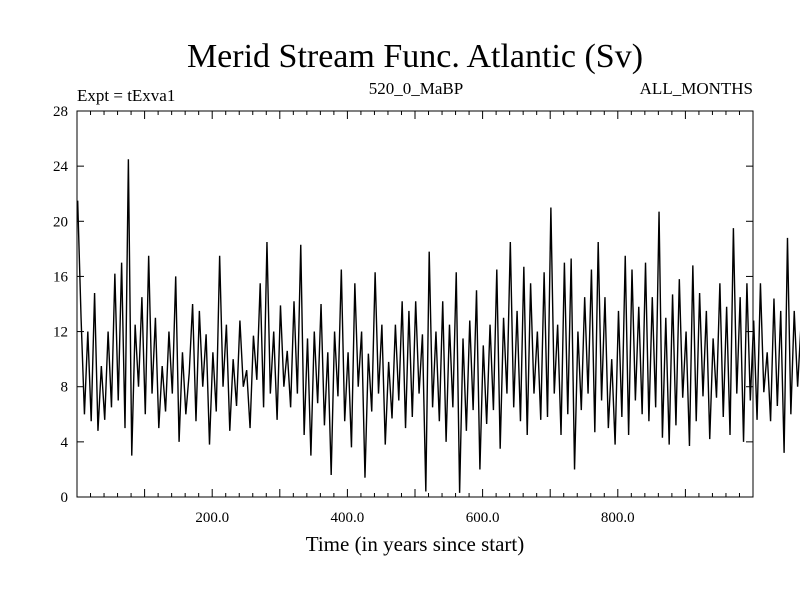  What do you see at coordinates (61, 167) in the screenshot?
I see `y-tick-label: 24` at bounding box center [61, 167].